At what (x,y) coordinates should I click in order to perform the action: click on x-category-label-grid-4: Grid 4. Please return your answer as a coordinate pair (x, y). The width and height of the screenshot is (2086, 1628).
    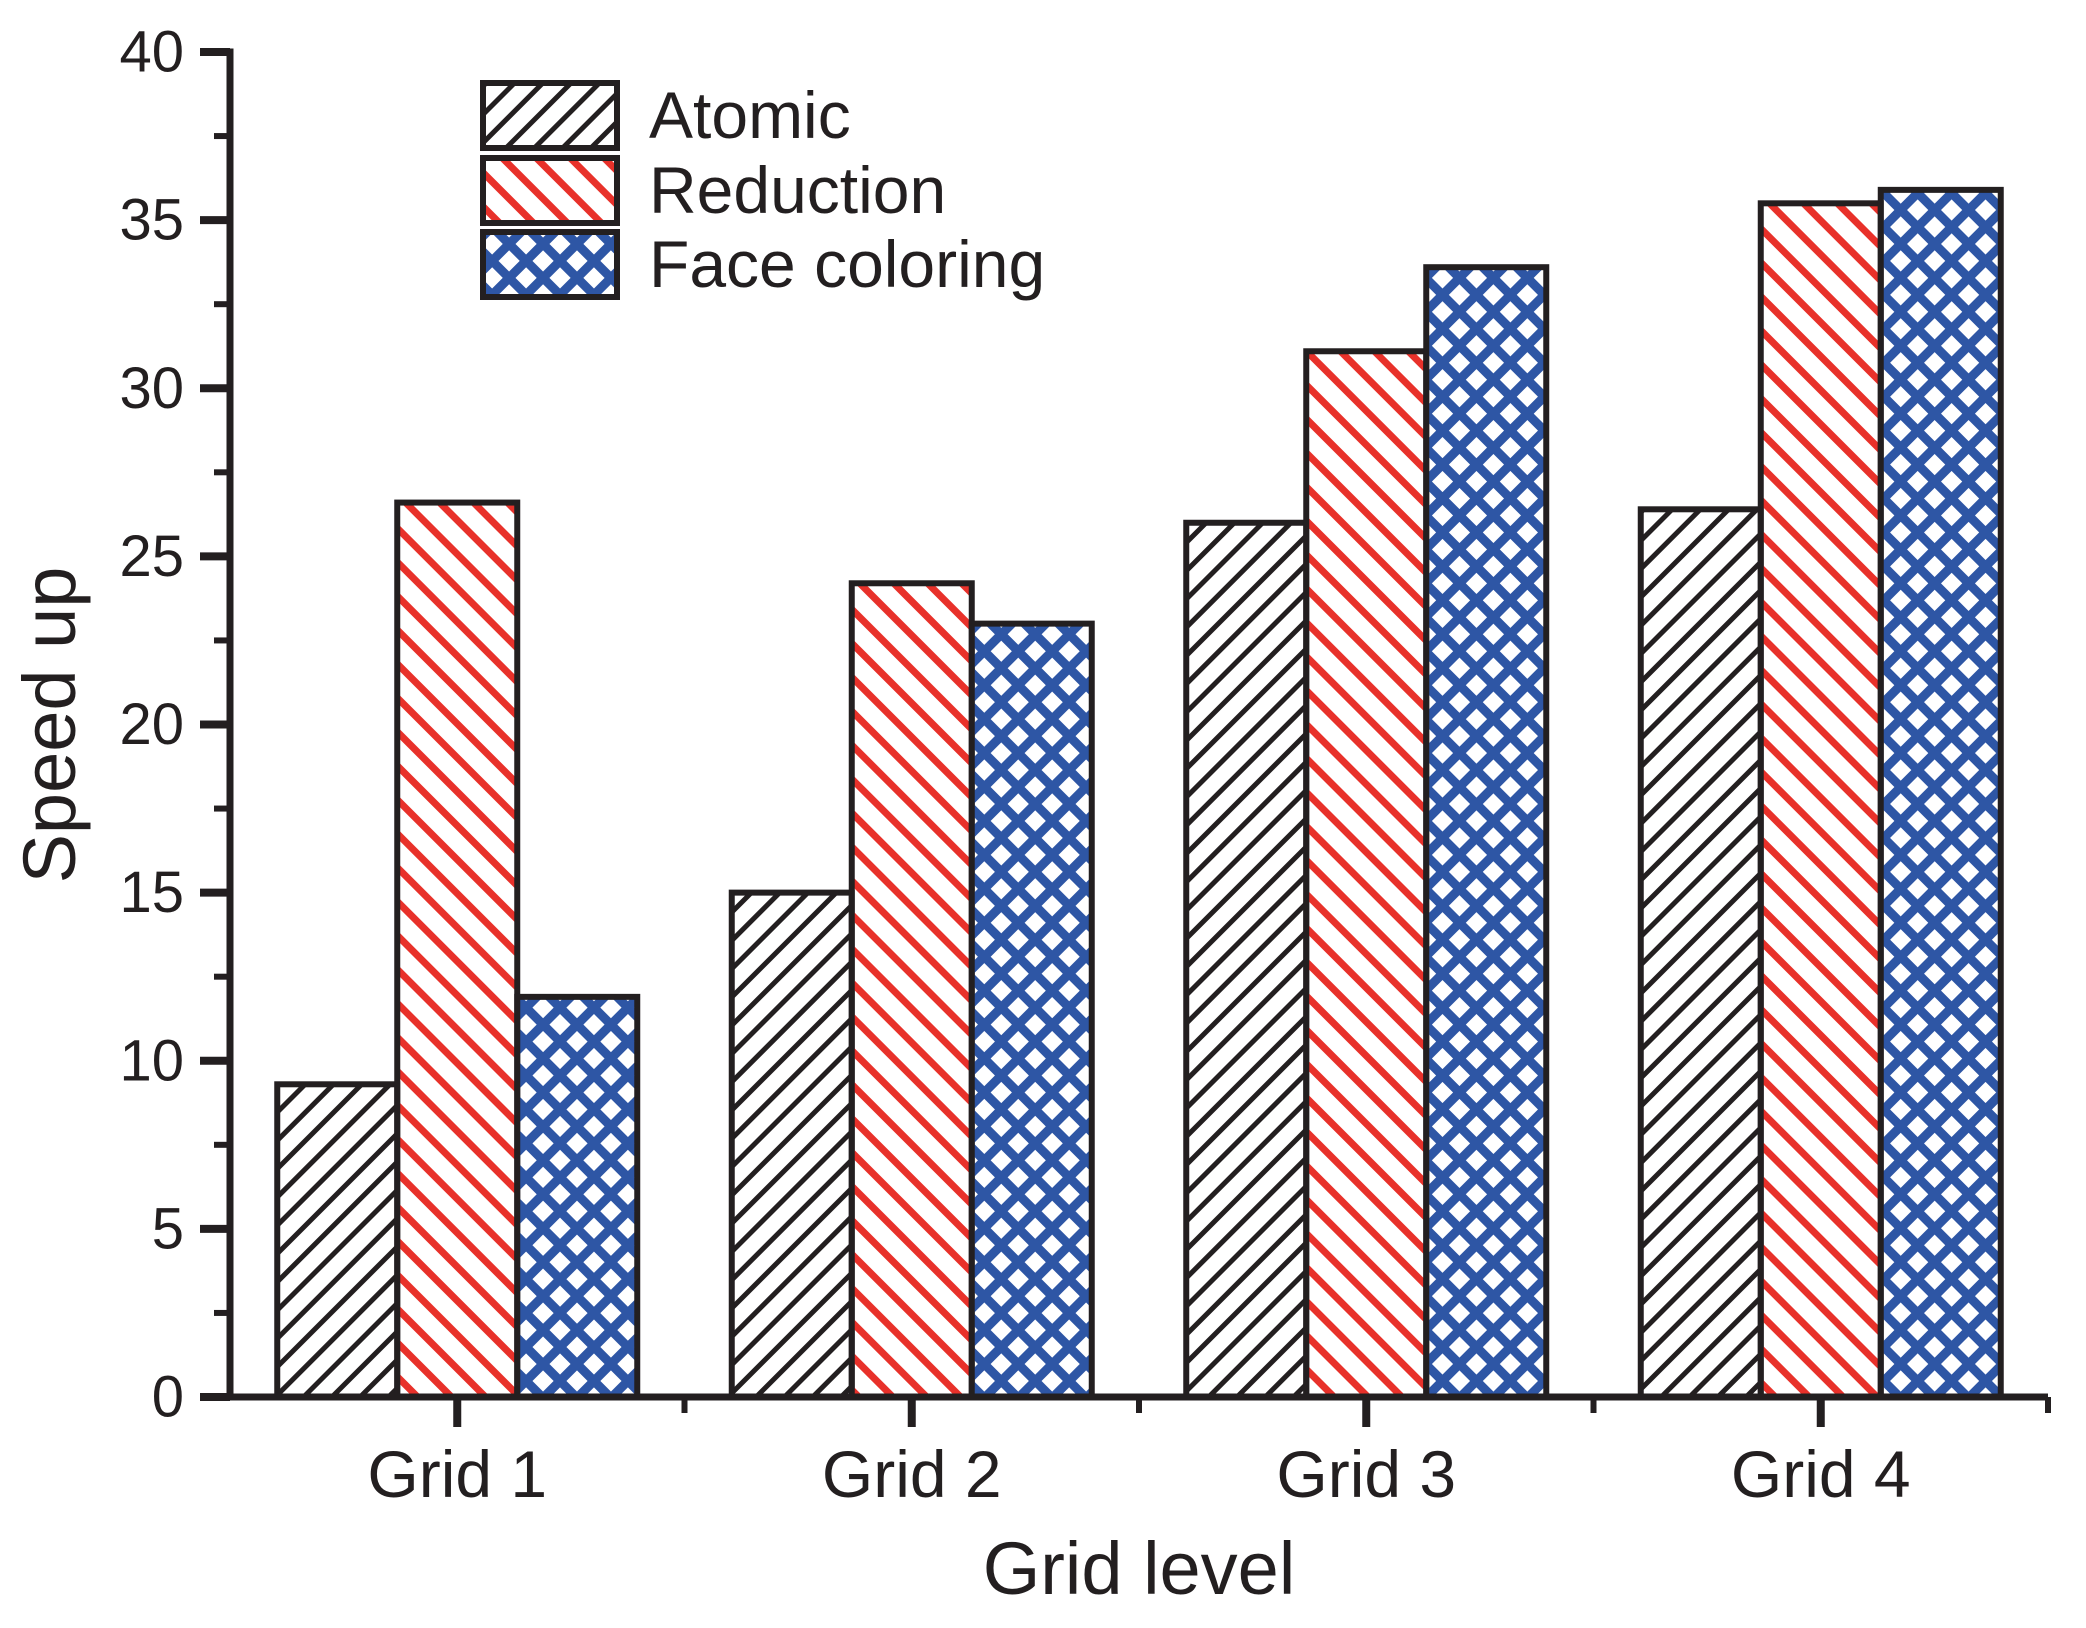
    Looking at the image, I should click on (1821, 1474).